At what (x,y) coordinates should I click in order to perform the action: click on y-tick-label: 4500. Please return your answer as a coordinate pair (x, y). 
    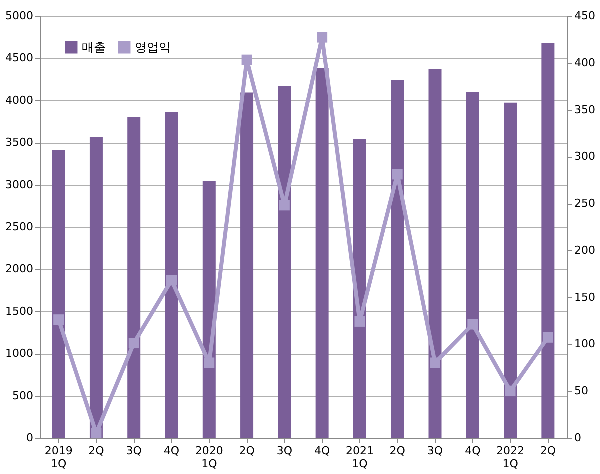
    Looking at the image, I should click on (20, 58).